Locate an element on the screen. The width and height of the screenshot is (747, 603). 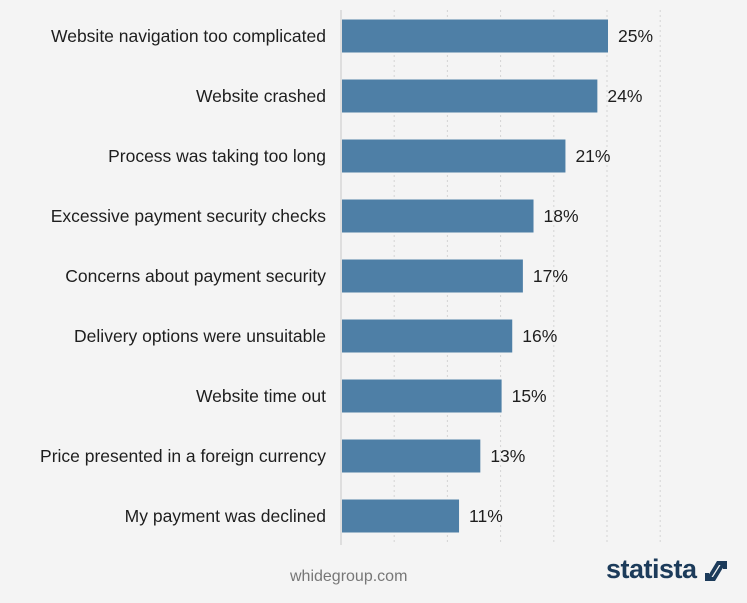
value-label: 25% is located at coordinates (635, 36).